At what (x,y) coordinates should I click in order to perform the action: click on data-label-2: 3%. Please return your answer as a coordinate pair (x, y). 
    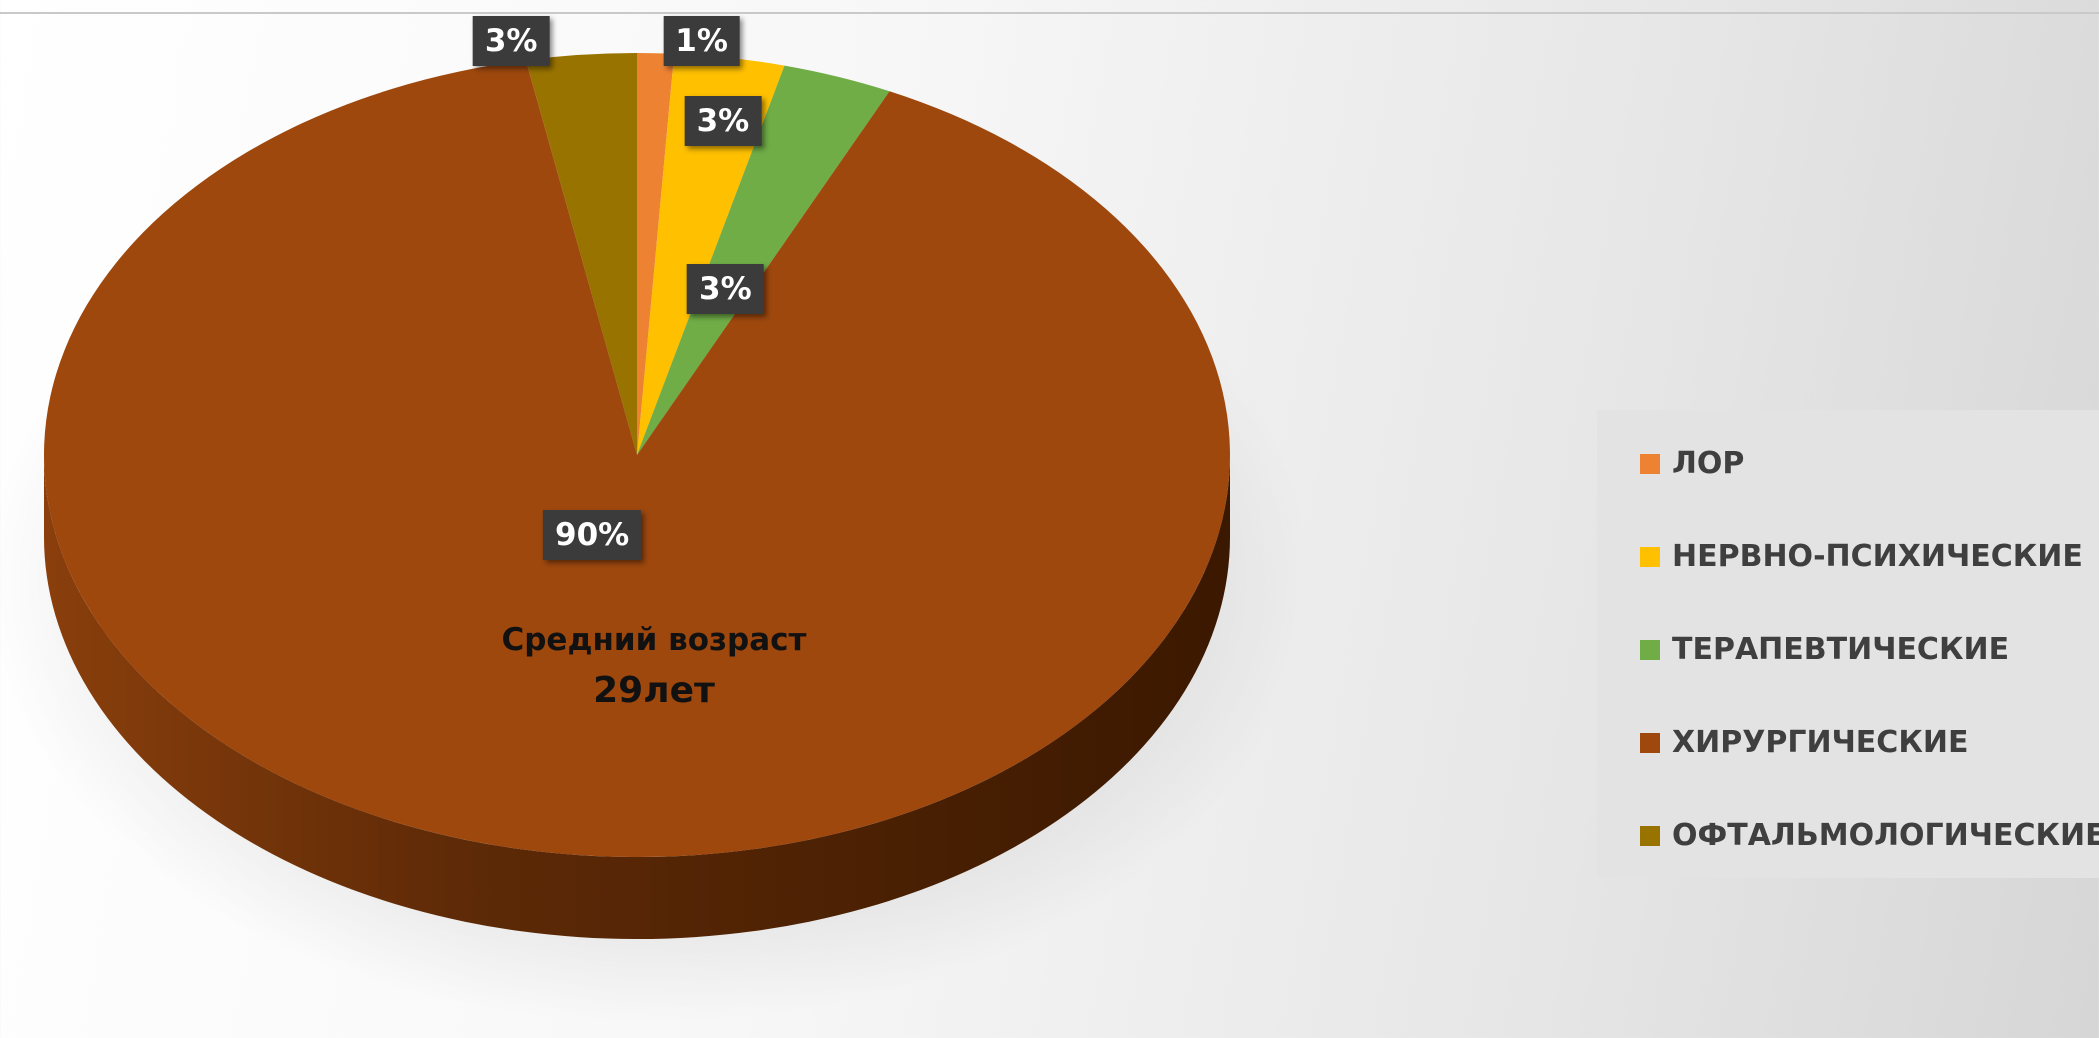
    Looking at the image, I should click on (723, 121).